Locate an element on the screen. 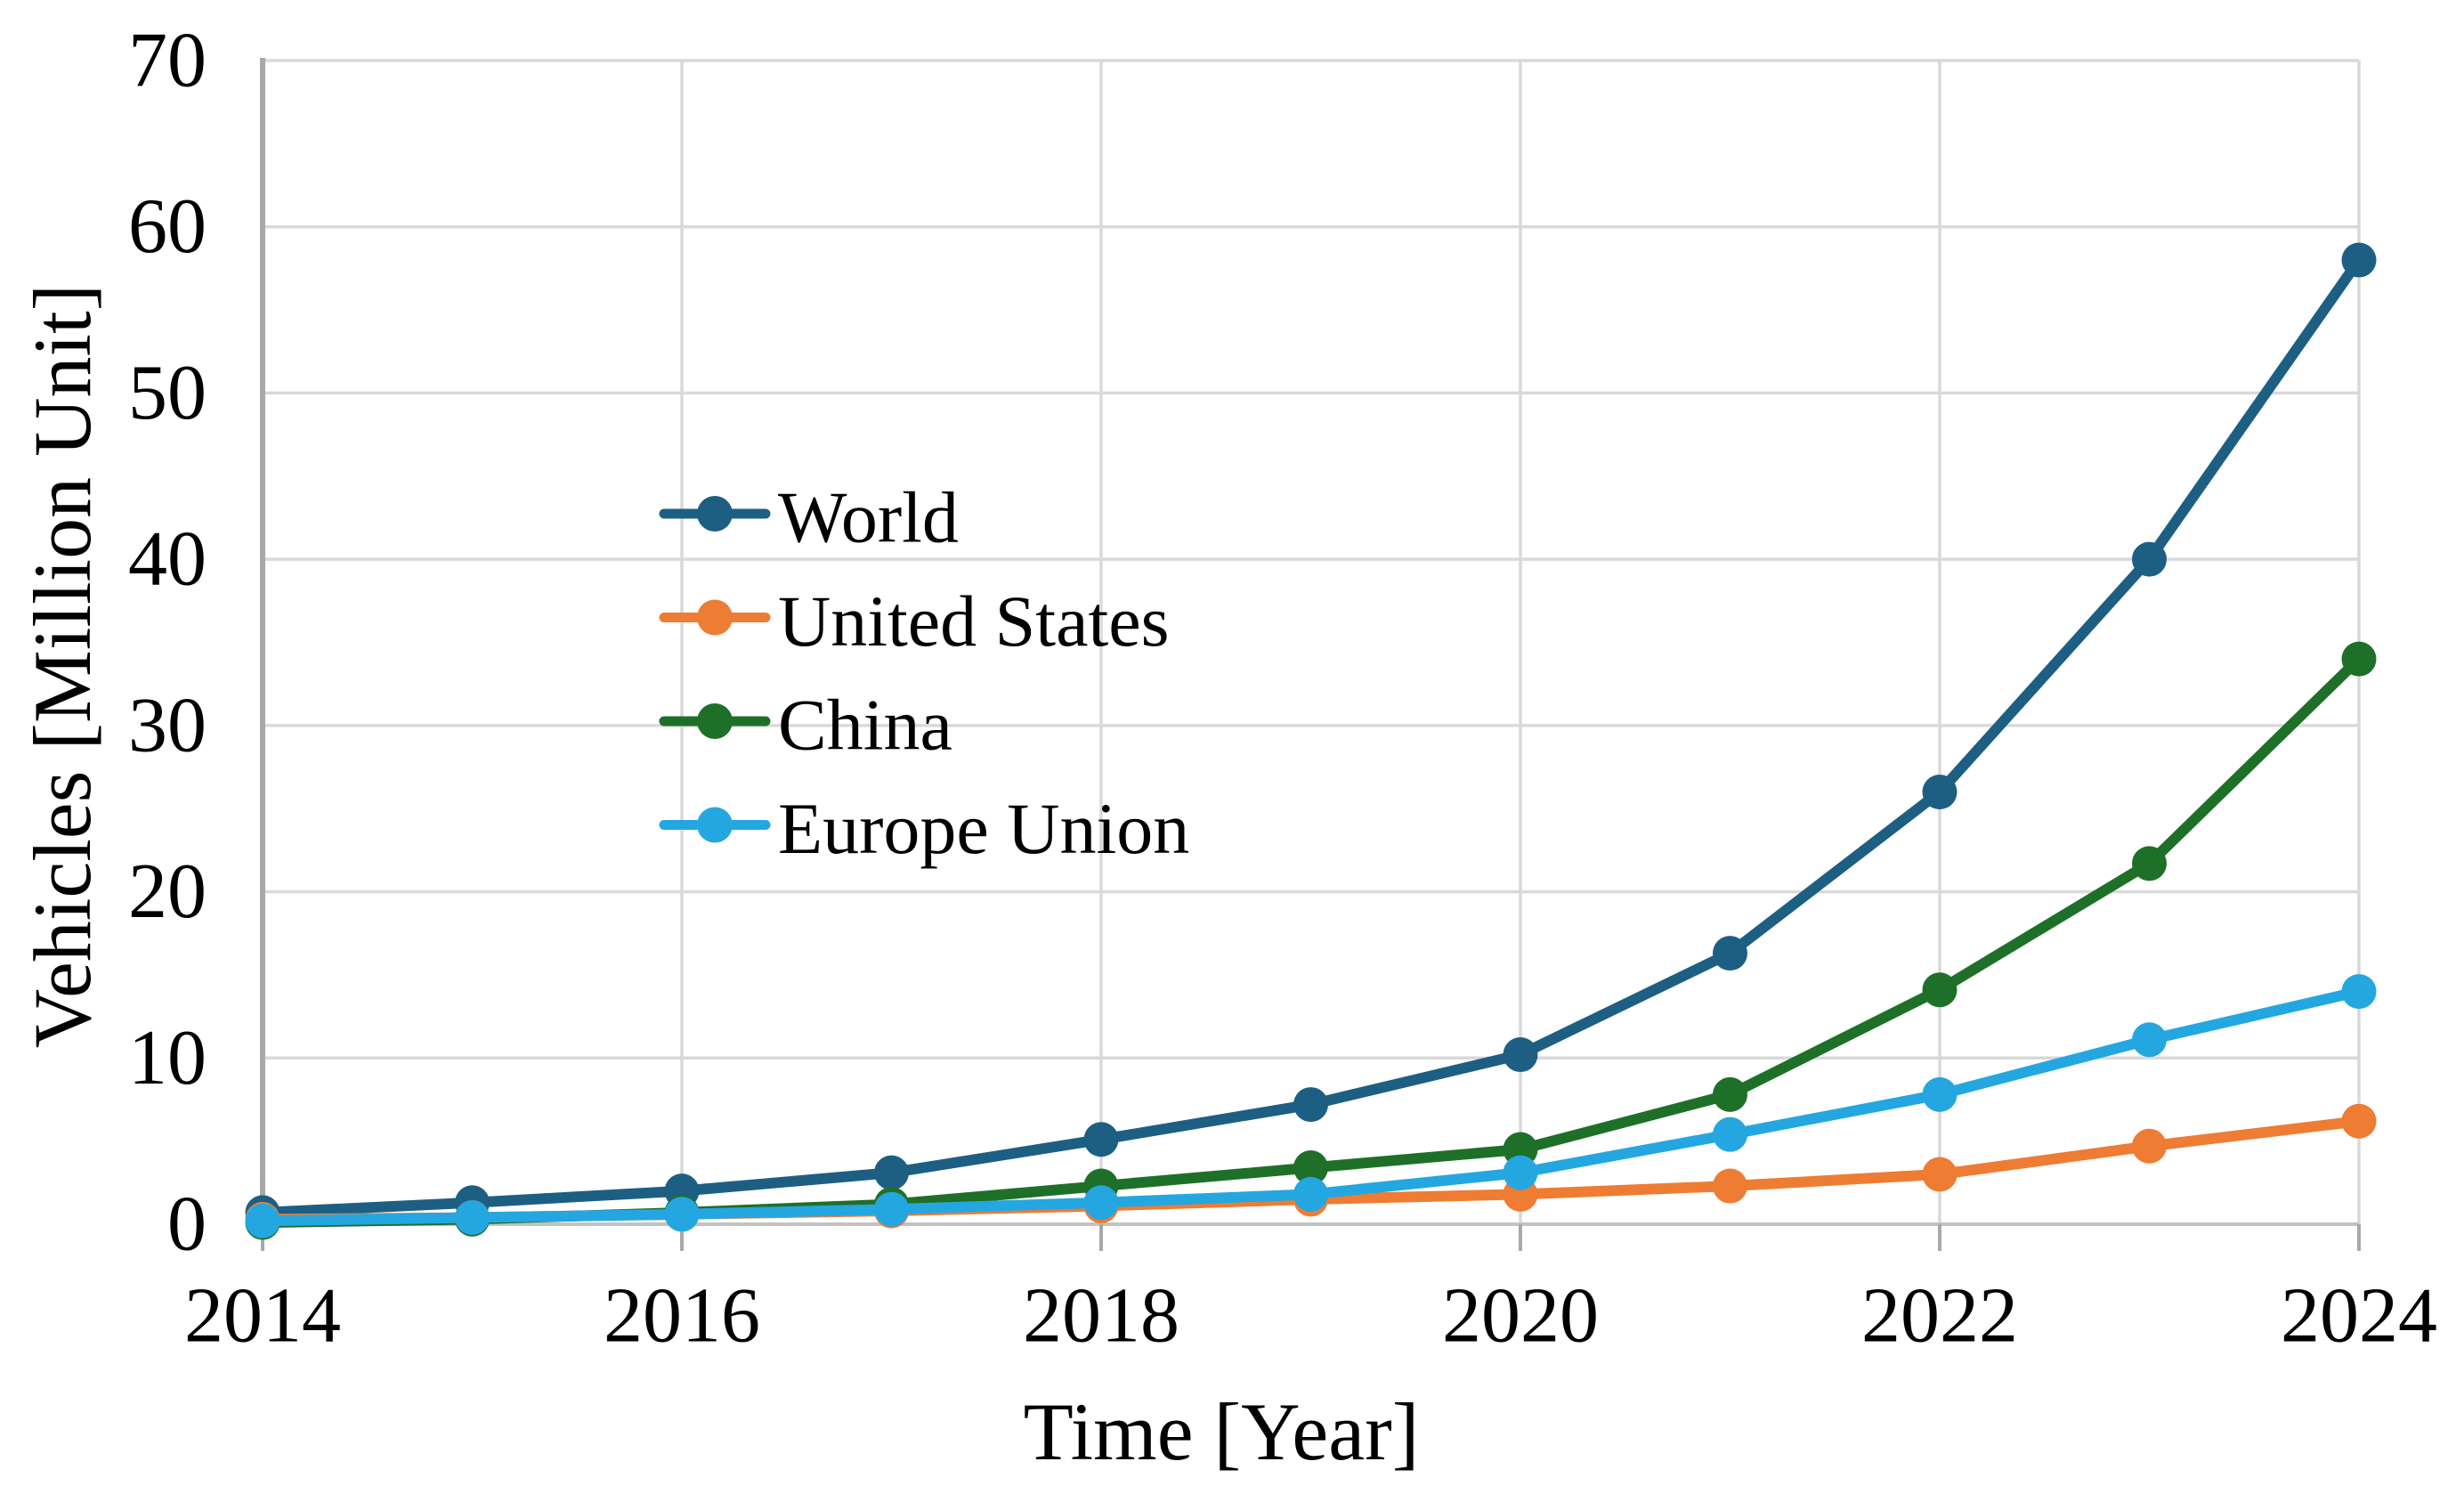  y-tick-label: 50 is located at coordinates (167, 393).